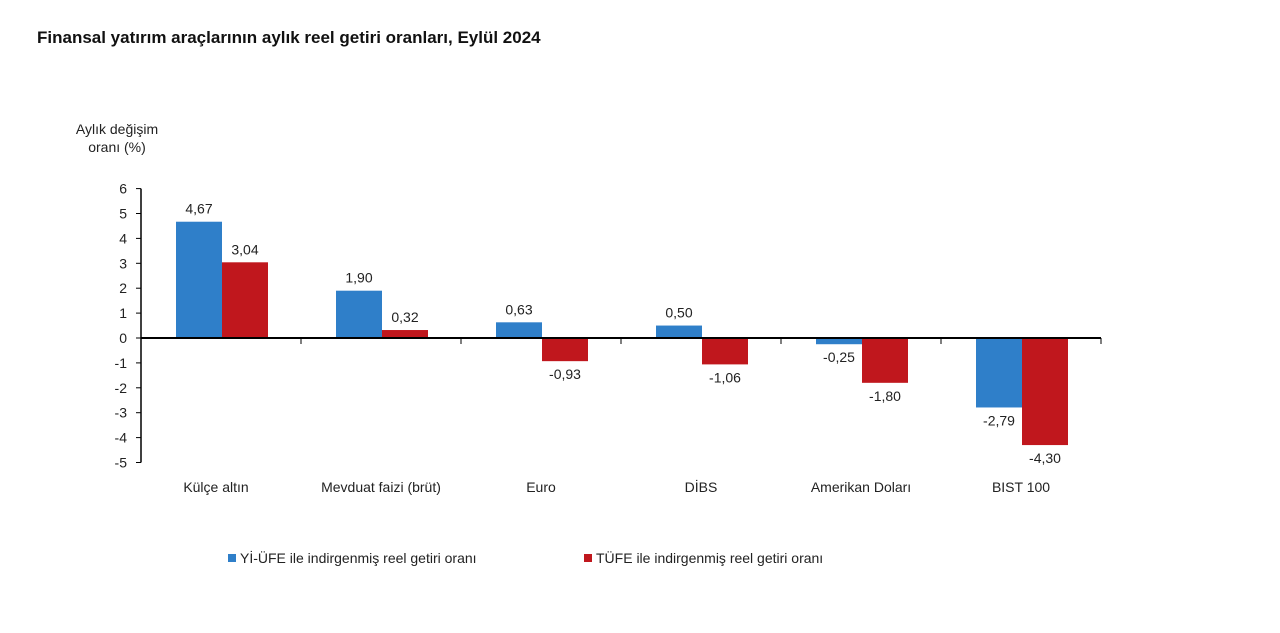 Image resolution: width=1280 pixels, height=633 pixels. What do you see at coordinates (404, 317) in the screenshot?
I see `data-label: 0,32` at bounding box center [404, 317].